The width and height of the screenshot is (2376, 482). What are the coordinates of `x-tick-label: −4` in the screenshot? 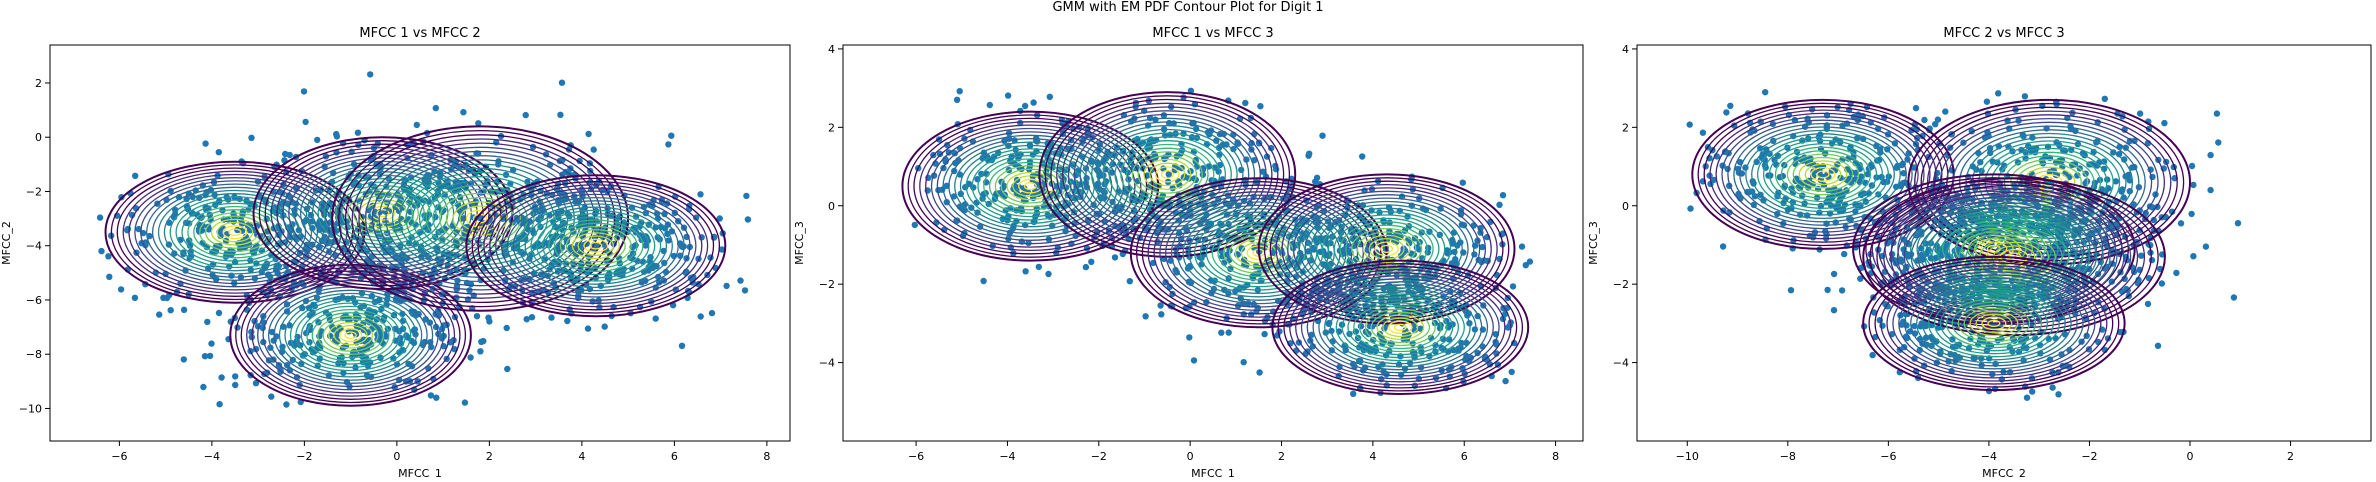 It's located at (1989, 456).